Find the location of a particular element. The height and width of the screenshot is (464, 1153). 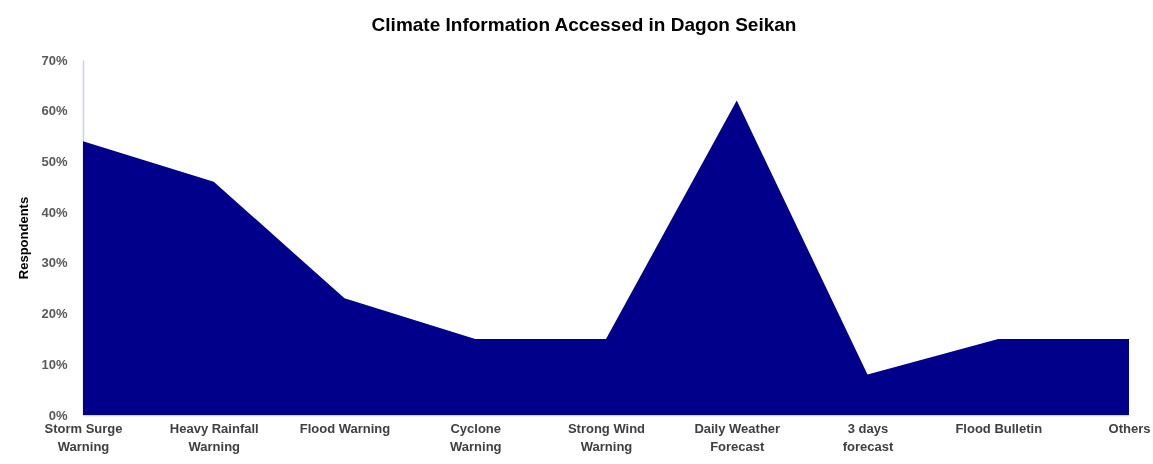

y-tick-label: 40% is located at coordinates (54, 212).